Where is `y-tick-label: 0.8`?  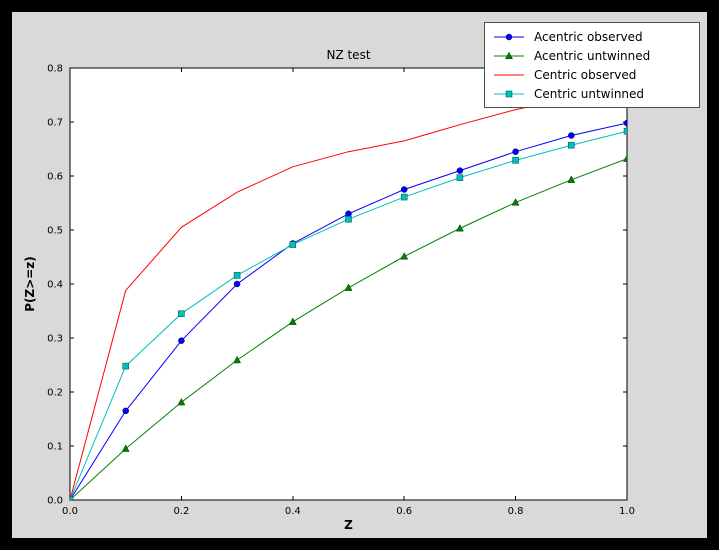 y-tick-label: 0.8 is located at coordinates (55, 69).